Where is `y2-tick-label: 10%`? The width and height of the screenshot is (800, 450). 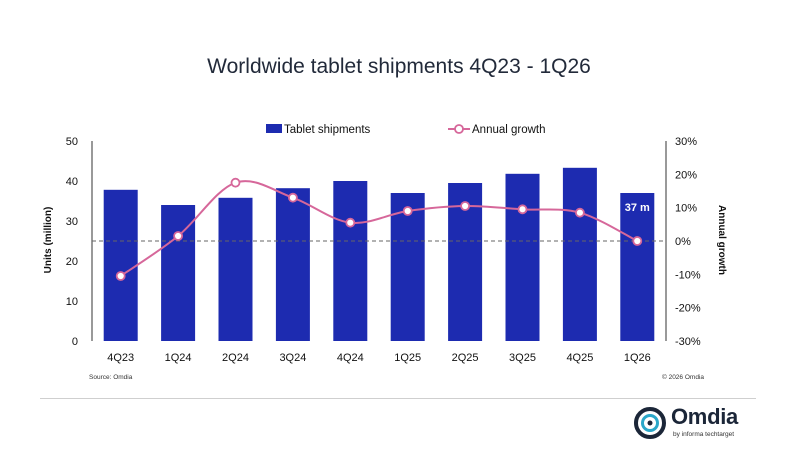
y2-tick-label: 10% is located at coordinates (686, 209).